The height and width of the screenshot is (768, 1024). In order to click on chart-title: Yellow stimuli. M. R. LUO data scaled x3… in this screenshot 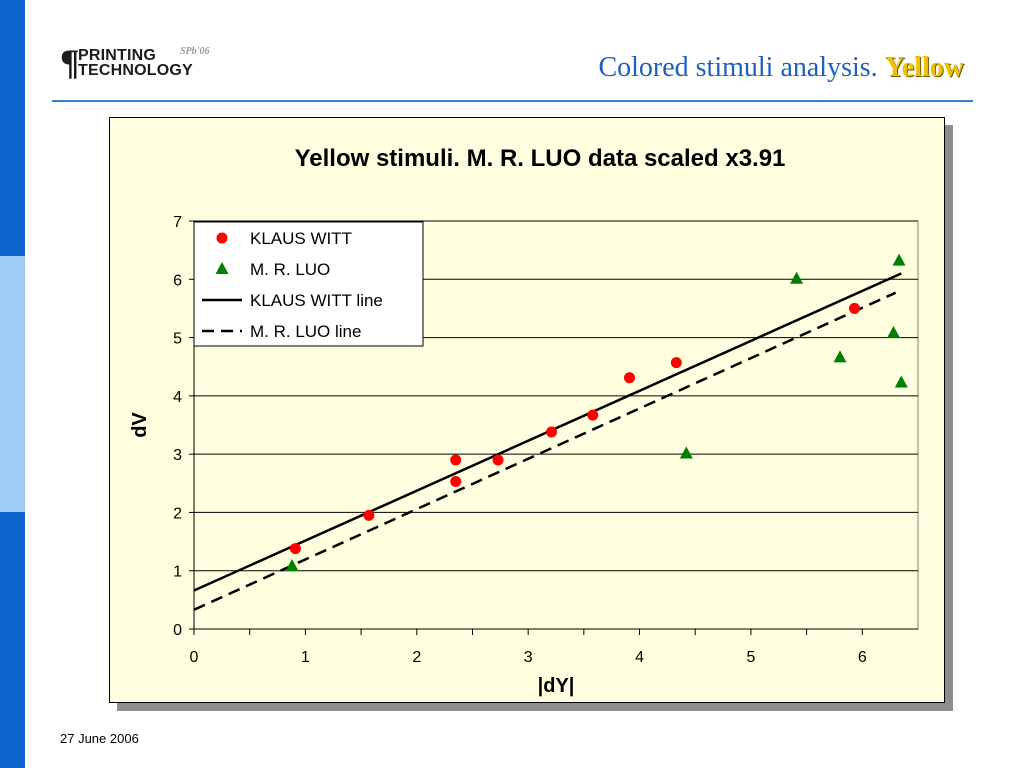, I will do `click(540, 158)`.